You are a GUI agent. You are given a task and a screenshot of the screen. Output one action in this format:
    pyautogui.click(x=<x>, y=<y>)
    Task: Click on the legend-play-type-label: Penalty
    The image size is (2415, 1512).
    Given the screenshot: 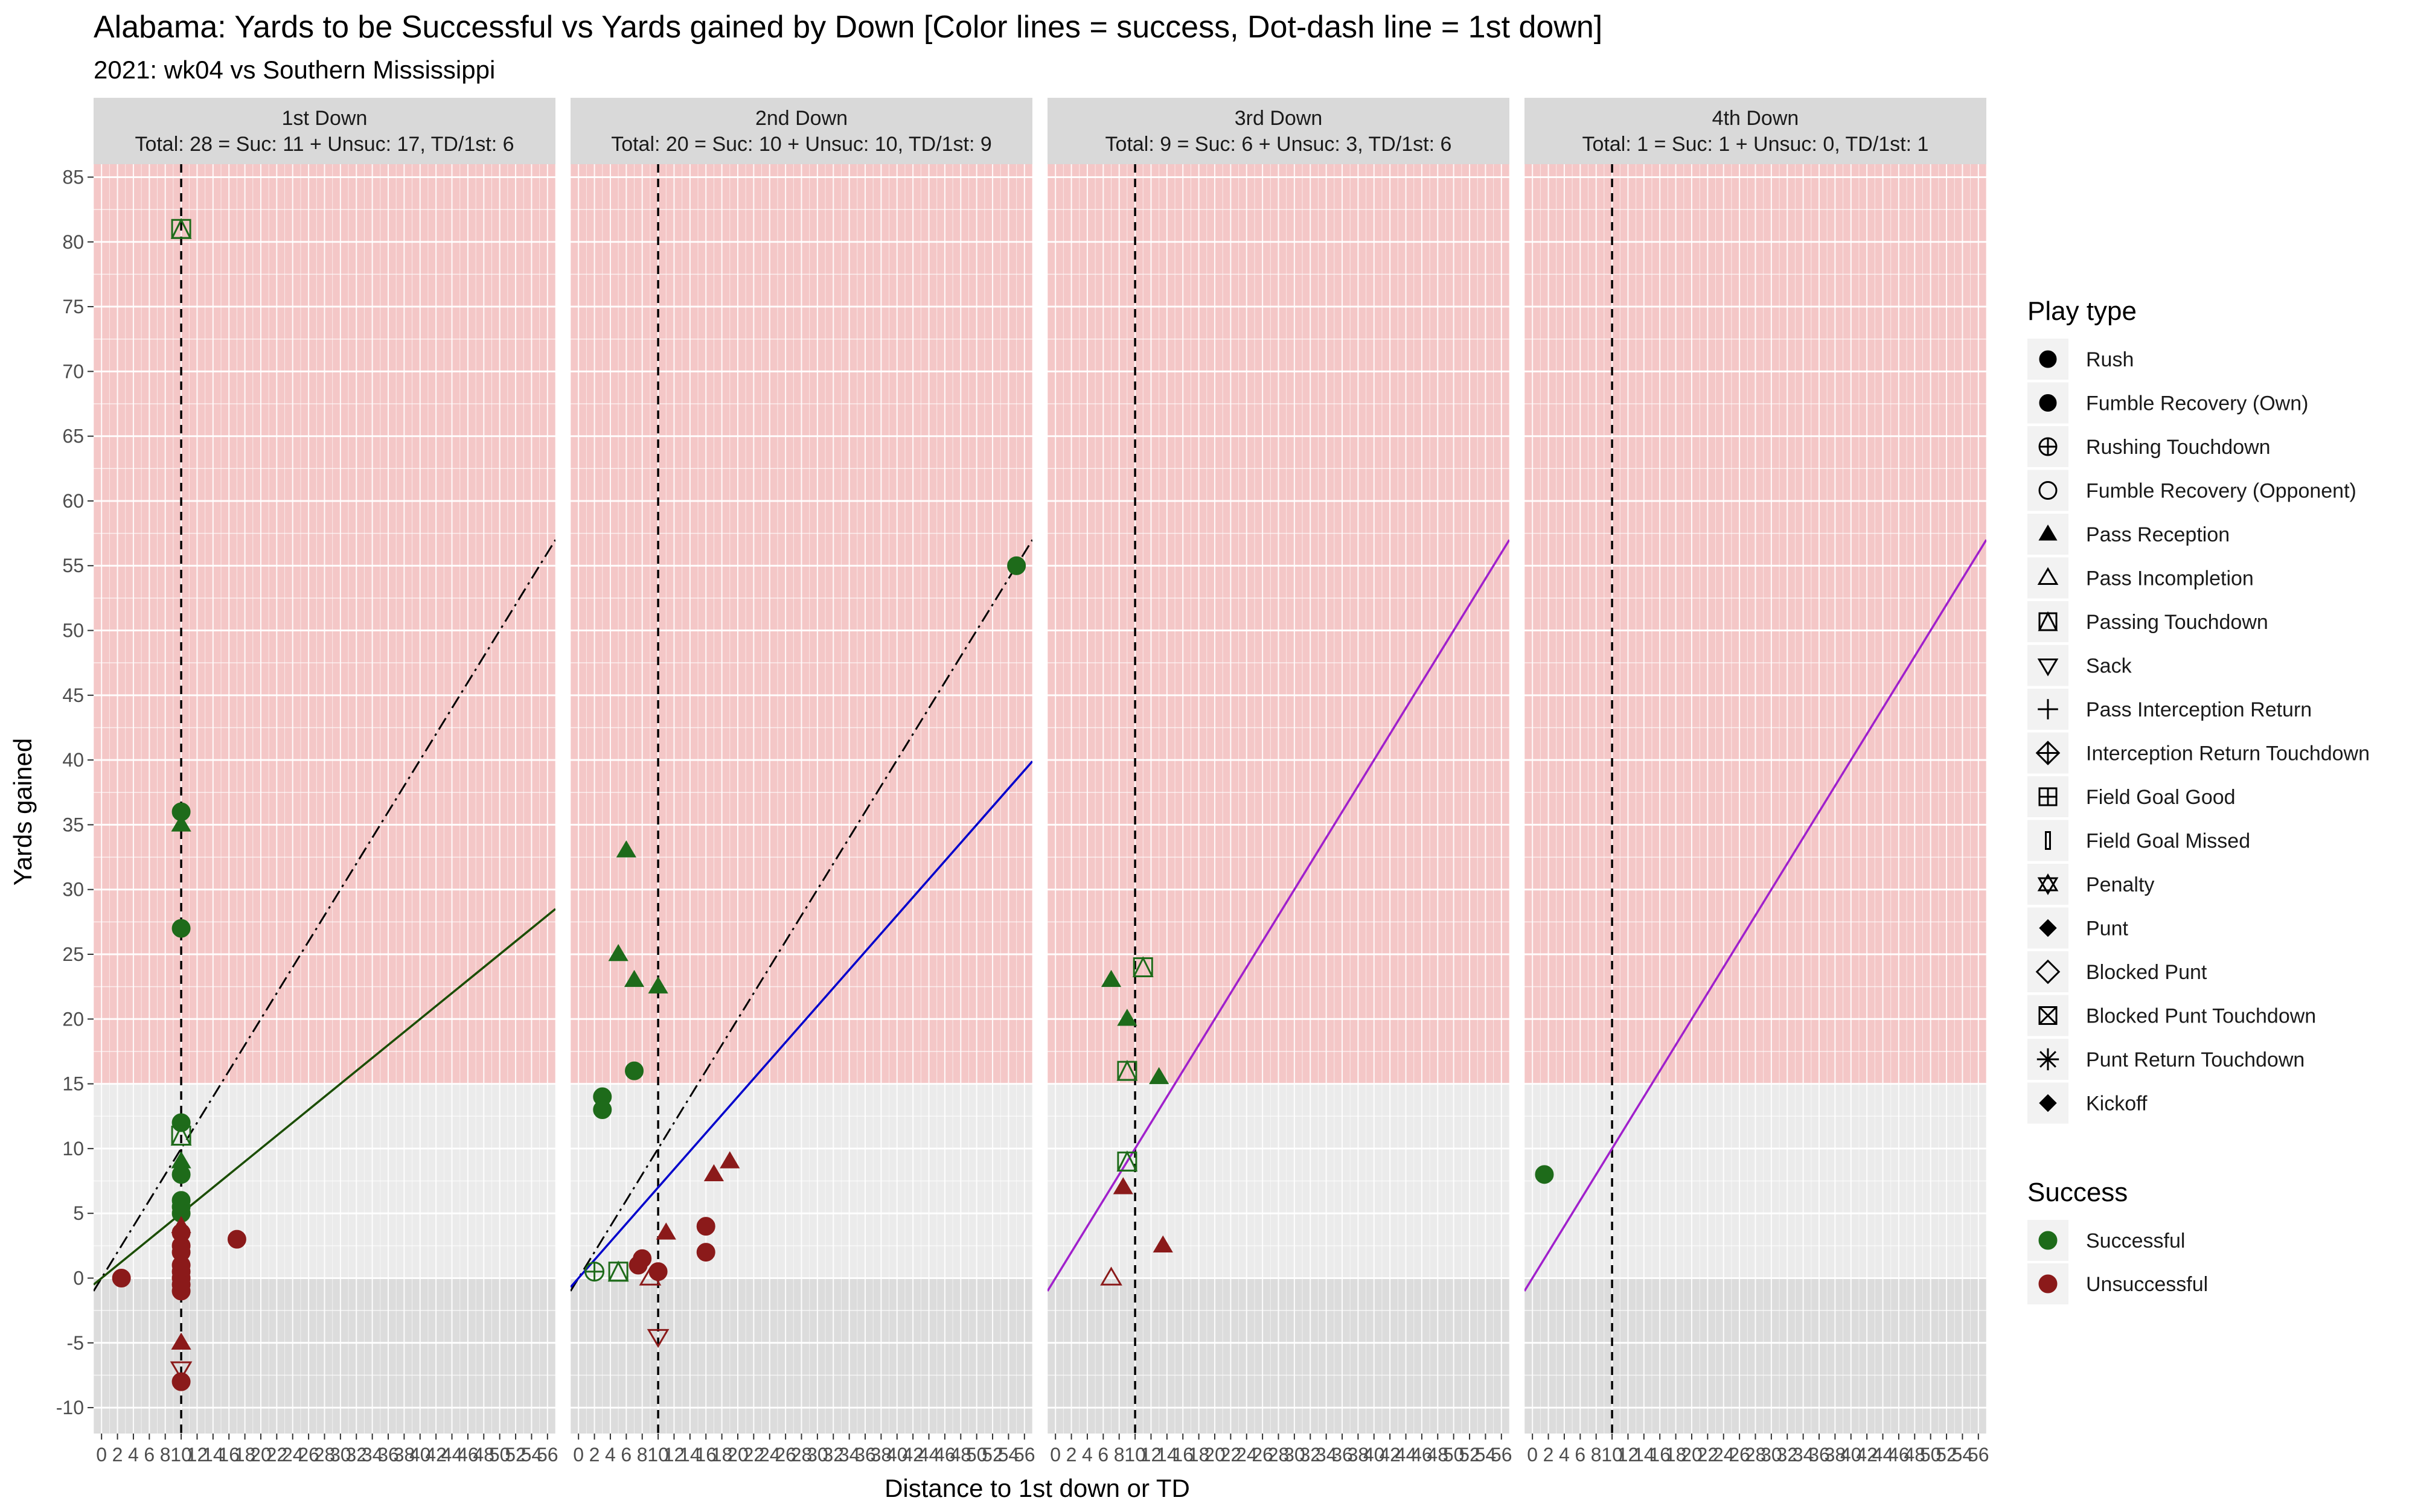 What is the action you would take?
    pyautogui.click(x=2120, y=885)
    